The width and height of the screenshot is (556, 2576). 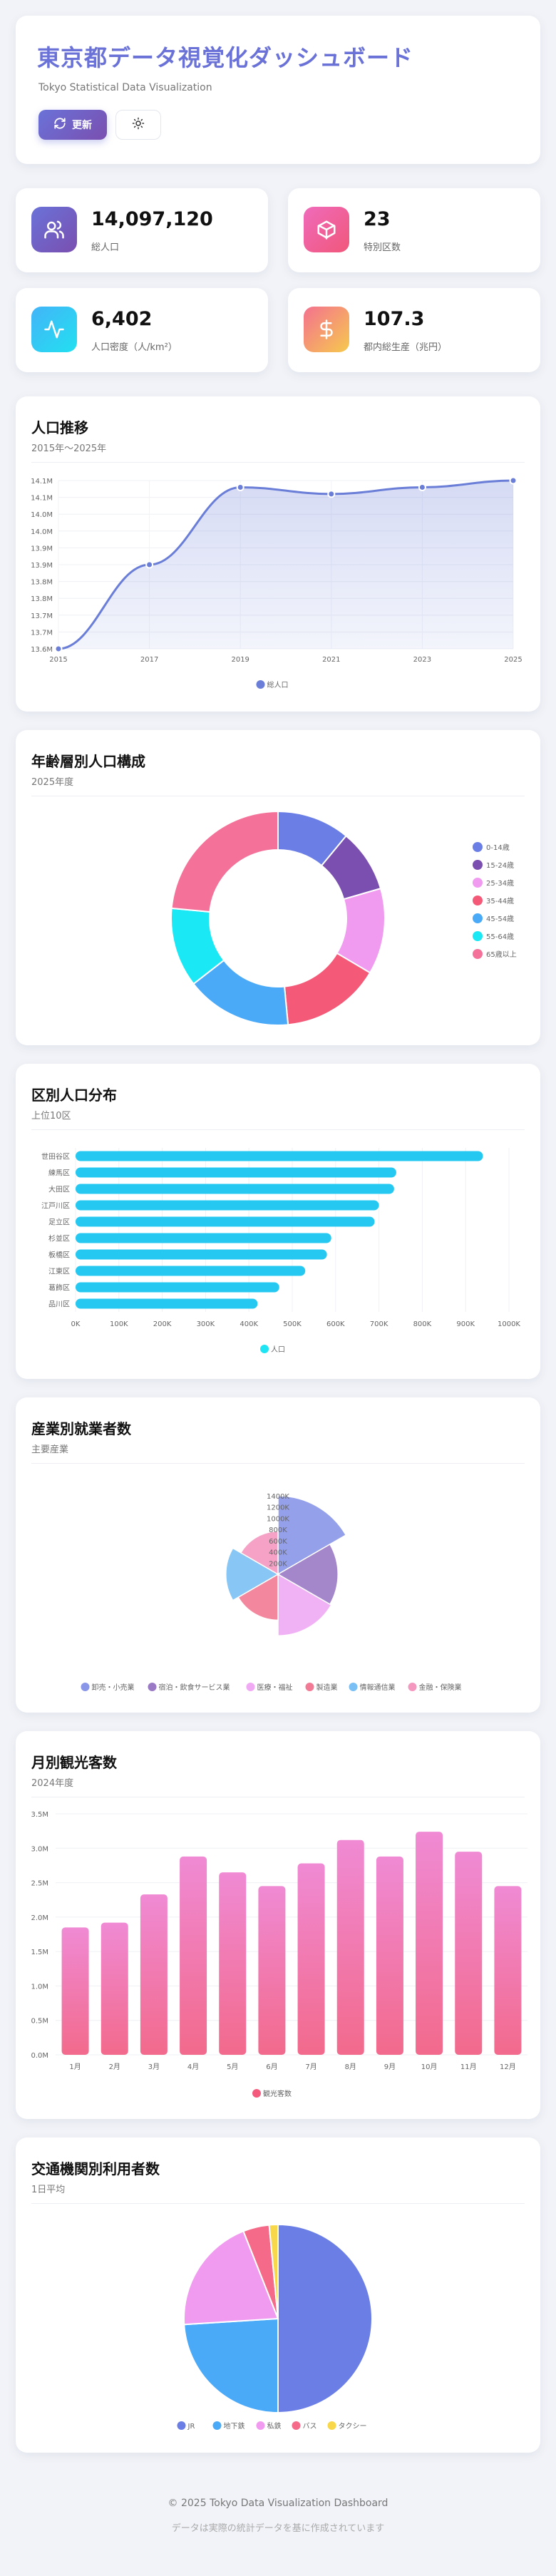 I want to click on page-subtitle: Tokyo Statistical Data Visualization, so click(x=125, y=87).